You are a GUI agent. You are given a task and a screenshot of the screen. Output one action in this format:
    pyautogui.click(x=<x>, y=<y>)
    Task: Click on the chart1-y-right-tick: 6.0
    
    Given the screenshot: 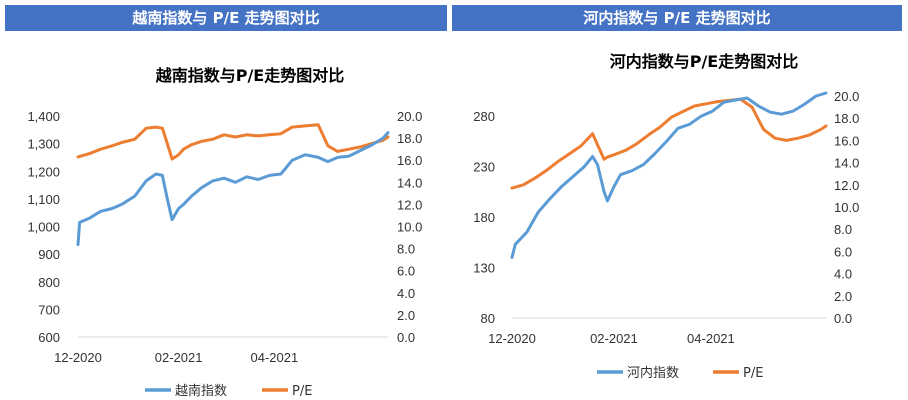 What is the action you would take?
    pyautogui.click(x=406, y=271)
    